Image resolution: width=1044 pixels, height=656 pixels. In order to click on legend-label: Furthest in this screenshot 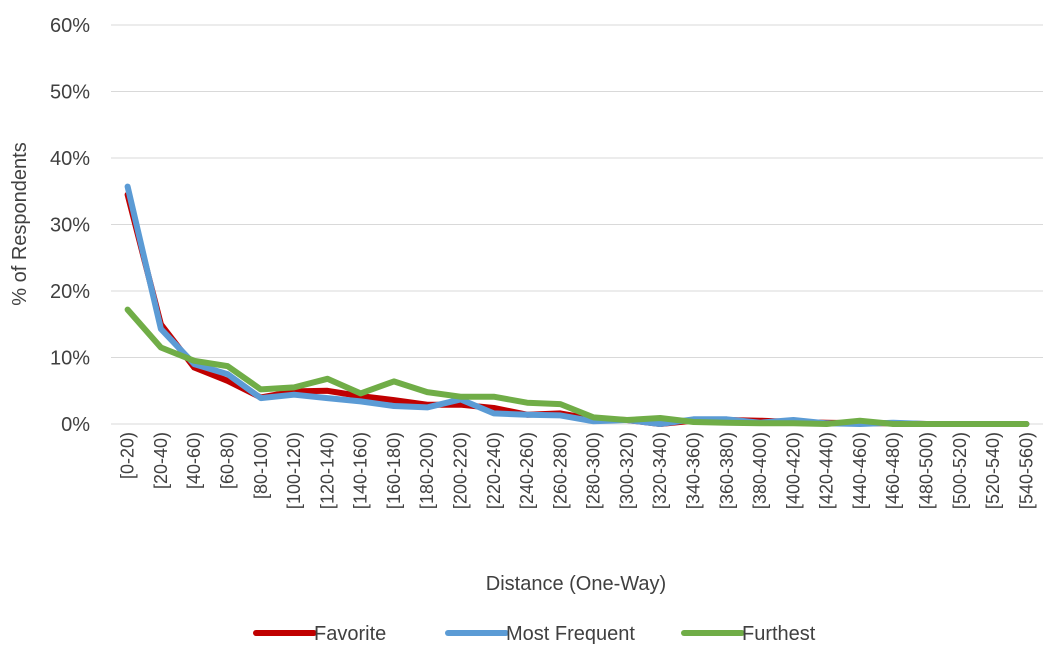, I will do `click(779, 634)`.